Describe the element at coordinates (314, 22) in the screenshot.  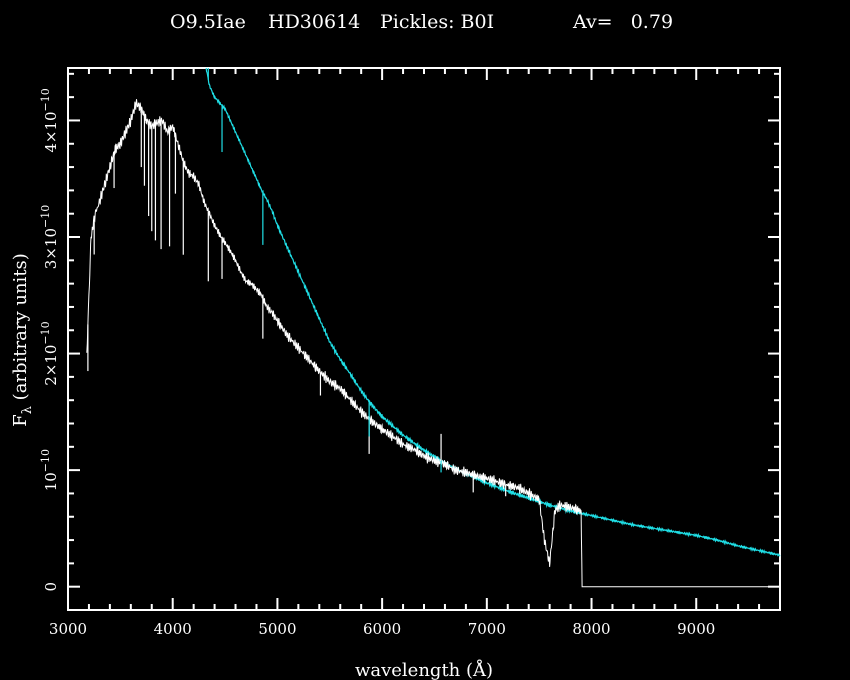
I see `title-star-name: HD30614` at that location.